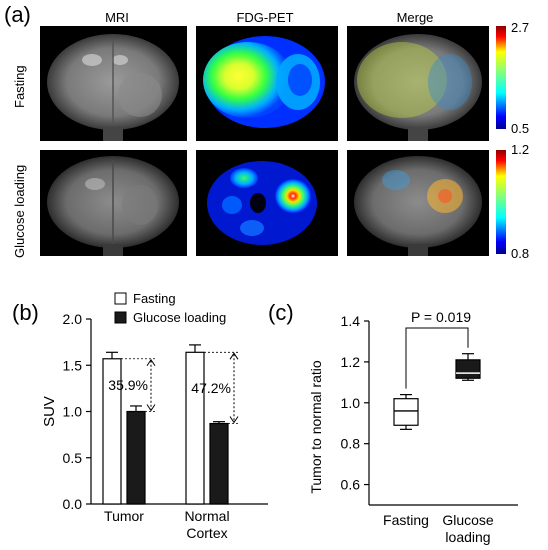  Describe the element at coordinates (265, 17) in the screenshot. I see `column-header-fdg-pet: FDG-PET` at that location.